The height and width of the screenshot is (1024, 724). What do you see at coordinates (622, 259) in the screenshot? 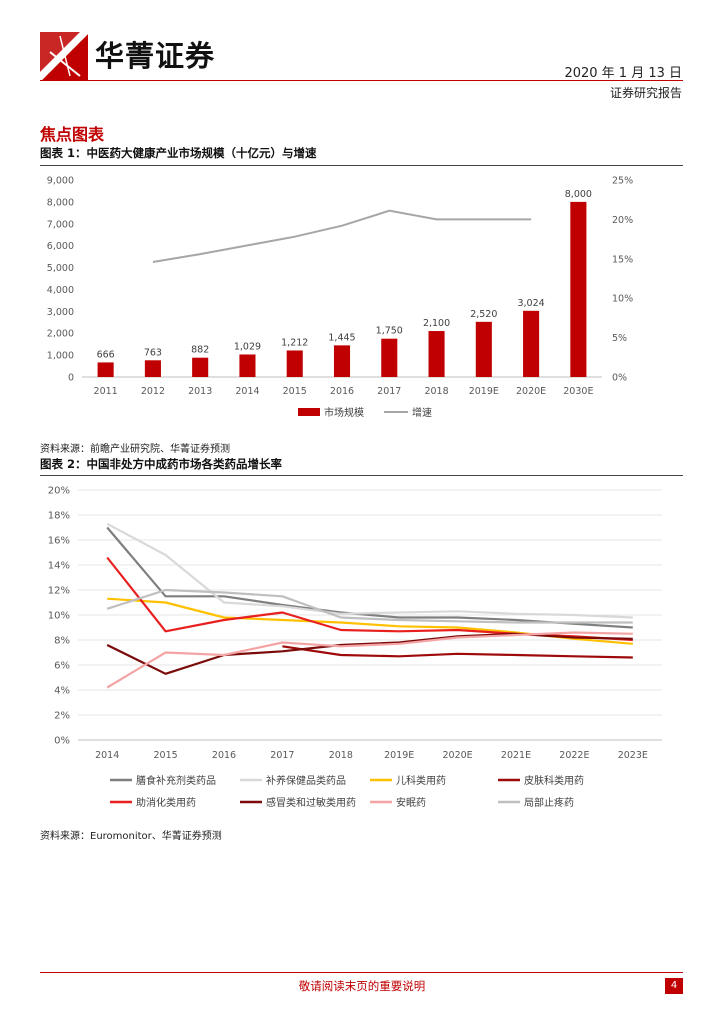
I see `y-right-tick-label: 15%` at bounding box center [622, 259].